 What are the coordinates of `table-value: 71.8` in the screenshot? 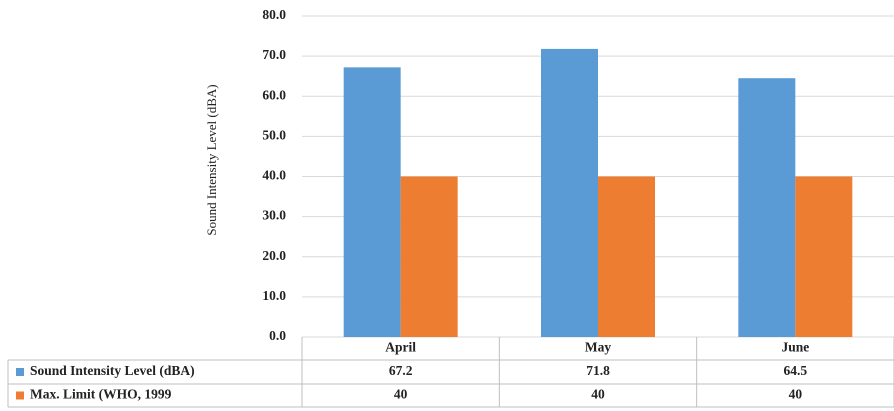 It's located at (598, 370).